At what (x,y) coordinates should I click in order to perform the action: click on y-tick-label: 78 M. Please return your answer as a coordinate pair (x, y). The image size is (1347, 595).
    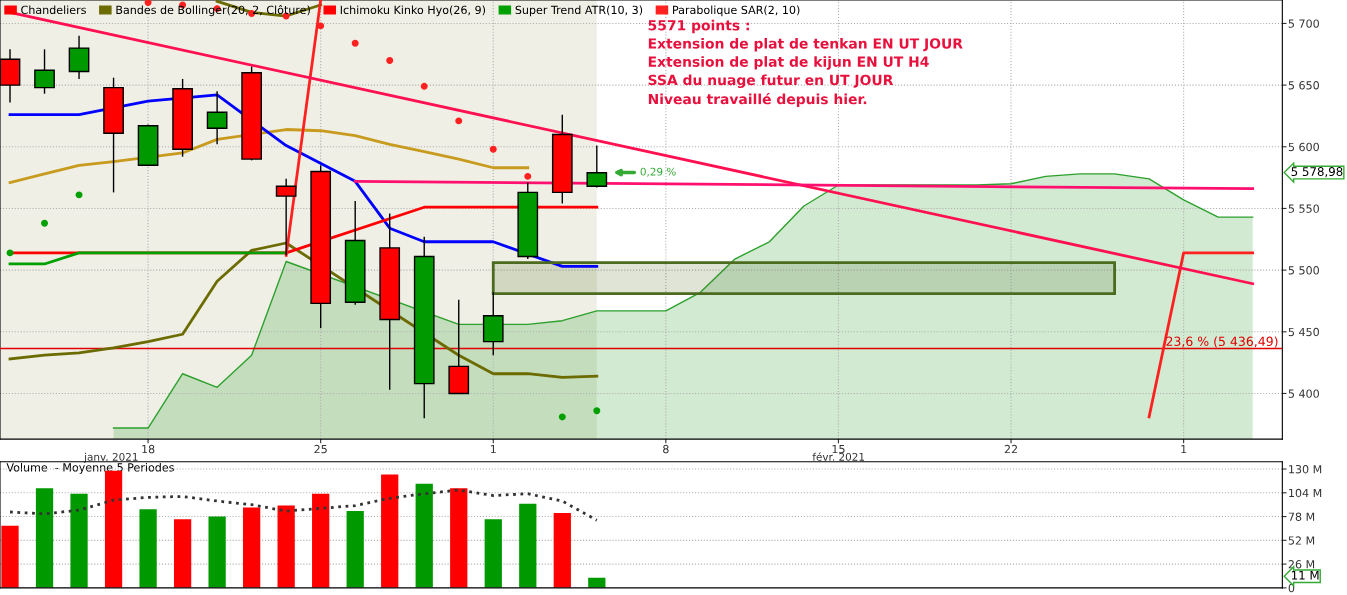
    Looking at the image, I should click on (1301, 516).